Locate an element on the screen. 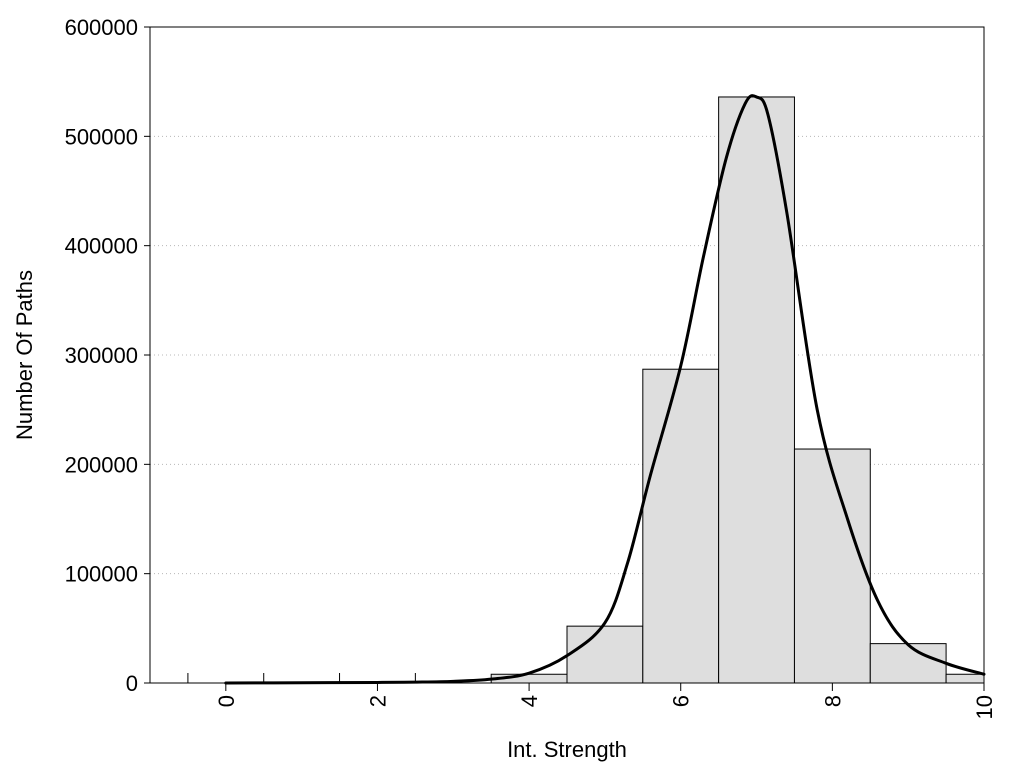 The height and width of the screenshot is (768, 1024). y-axis-label: Number Of Paths is located at coordinates (24, 355).